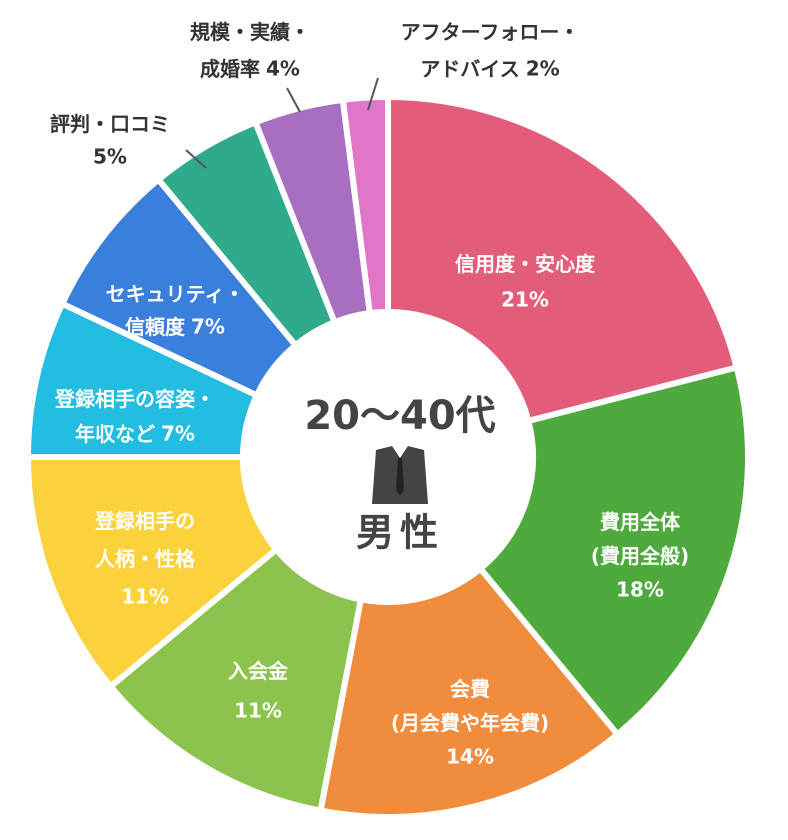  What do you see at coordinates (175, 310) in the screenshot?
I see `slice-label: セキュリティ・信頼度` at bounding box center [175, 310].